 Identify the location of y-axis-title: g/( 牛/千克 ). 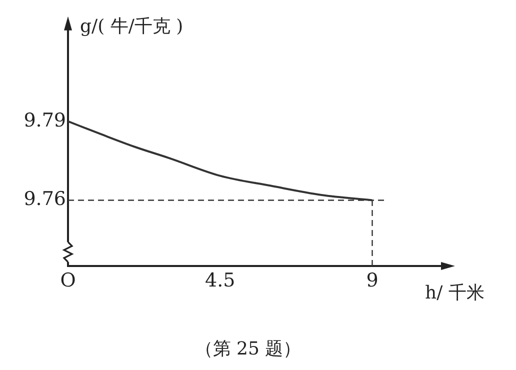
(132, 27).